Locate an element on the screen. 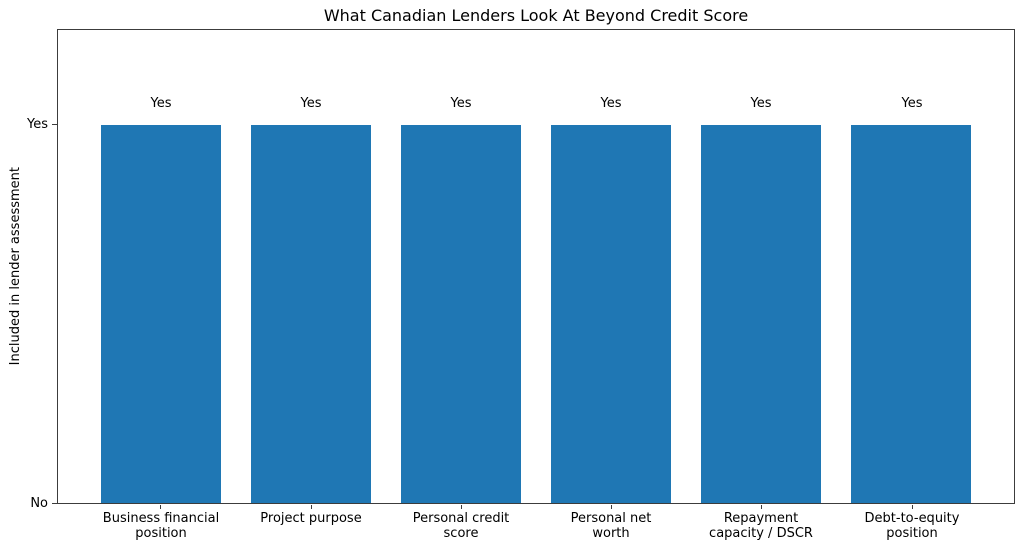  y-tick-mark-no is located at coordinates (54, 503).